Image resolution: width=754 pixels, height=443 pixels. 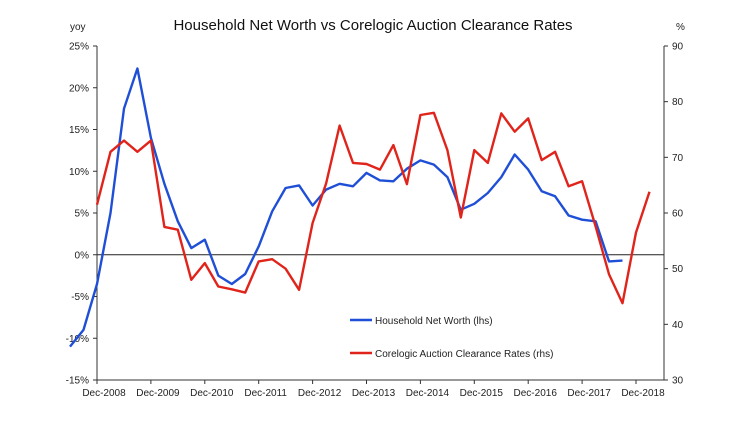 I want to click on x-tick-label: Dec-2012, so click(x=320, y=393).